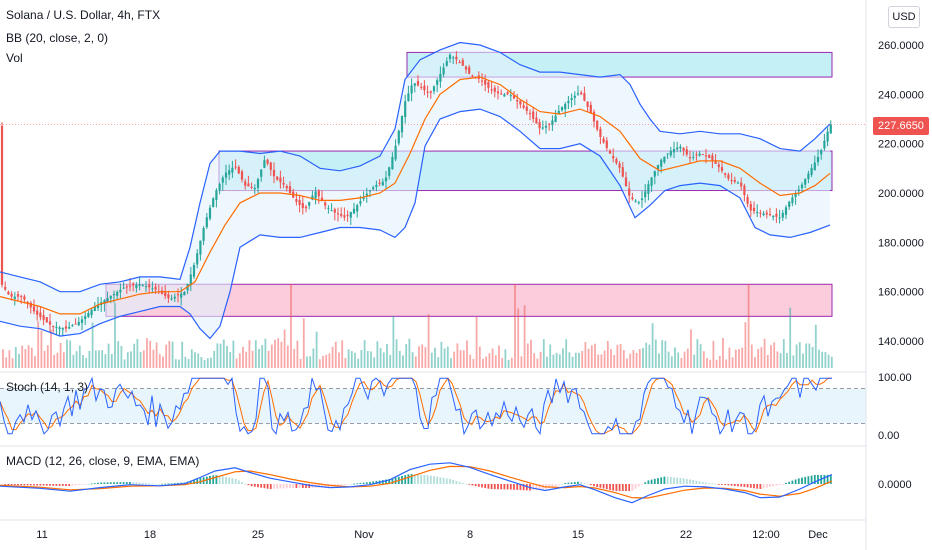  What do you see at coordinates (14, 58) in the screenshot?
I see `vol-legend: Vol` at bounding box center [14, 58].